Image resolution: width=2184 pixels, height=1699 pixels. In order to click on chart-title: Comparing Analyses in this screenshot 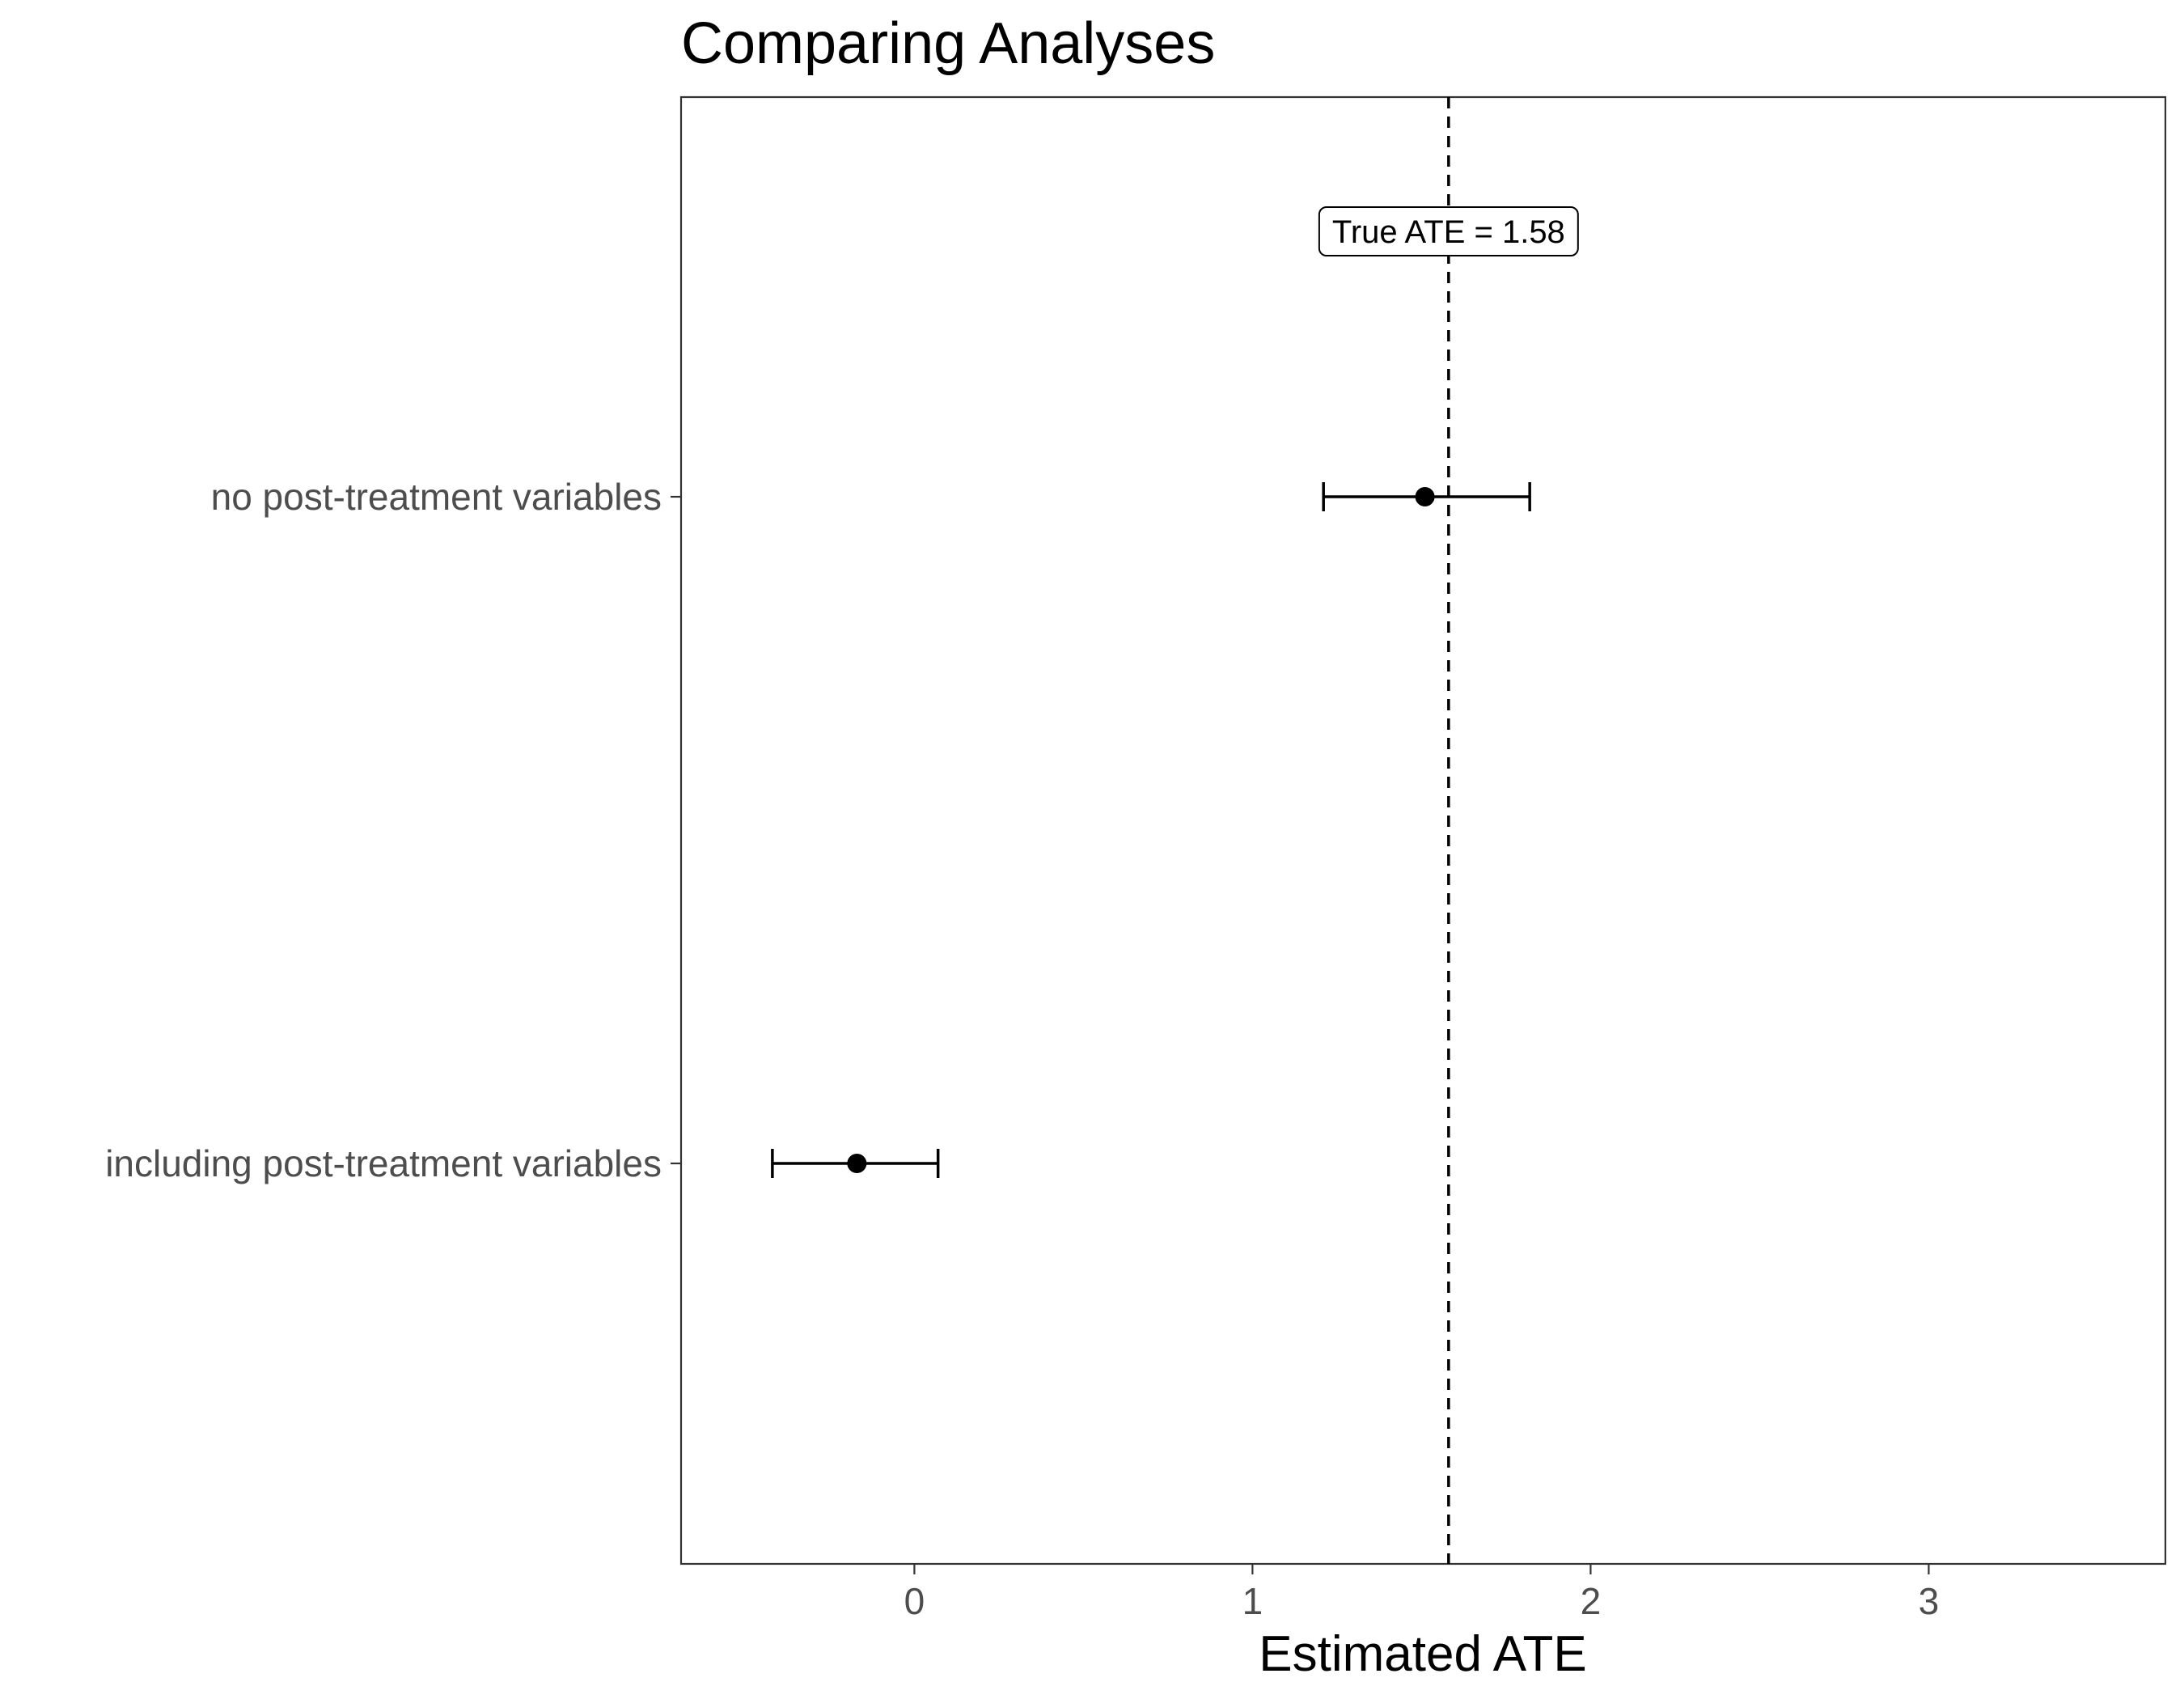, I will do `click(948, 43)`.